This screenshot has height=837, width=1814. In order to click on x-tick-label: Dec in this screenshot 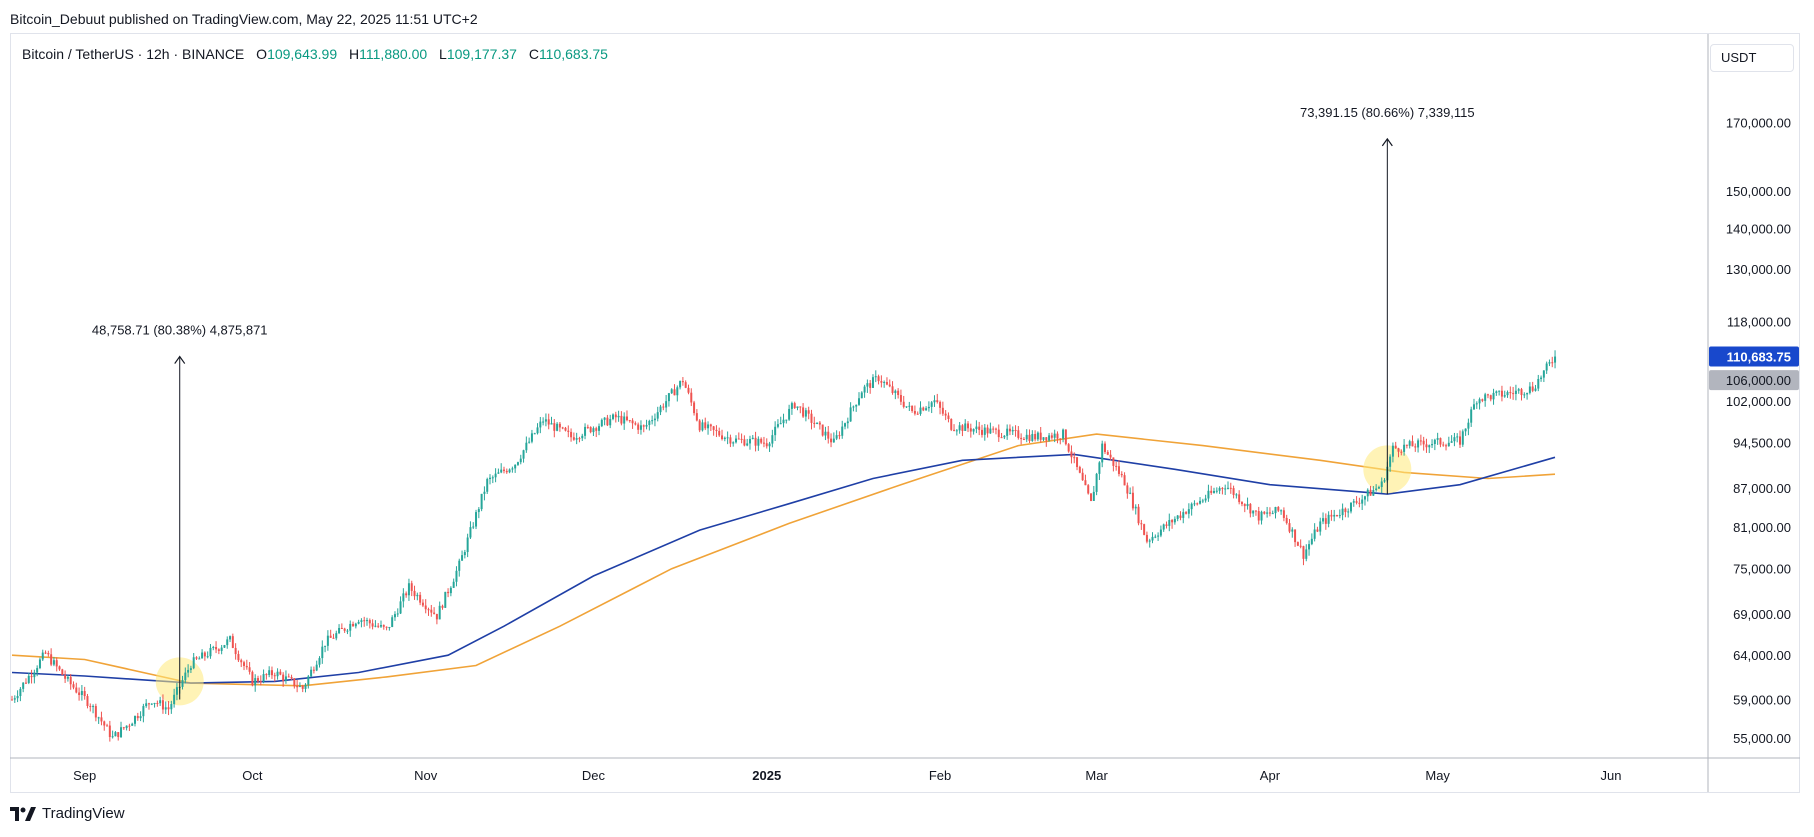, I will do `click(594, 775)`.